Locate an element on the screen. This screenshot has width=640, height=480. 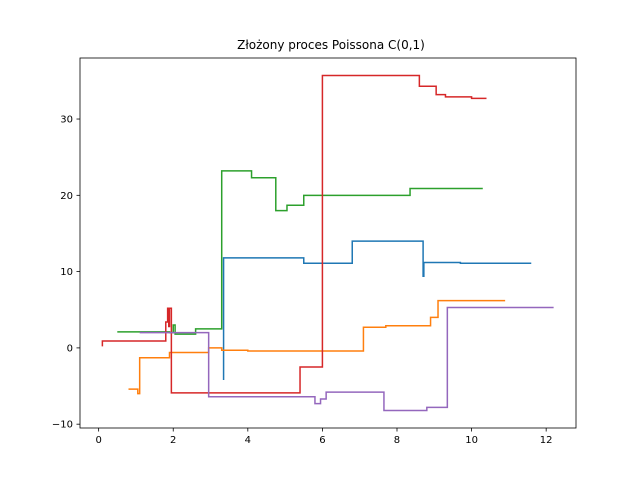
x-tick-label: 0 is located at coordinates (98, 440).